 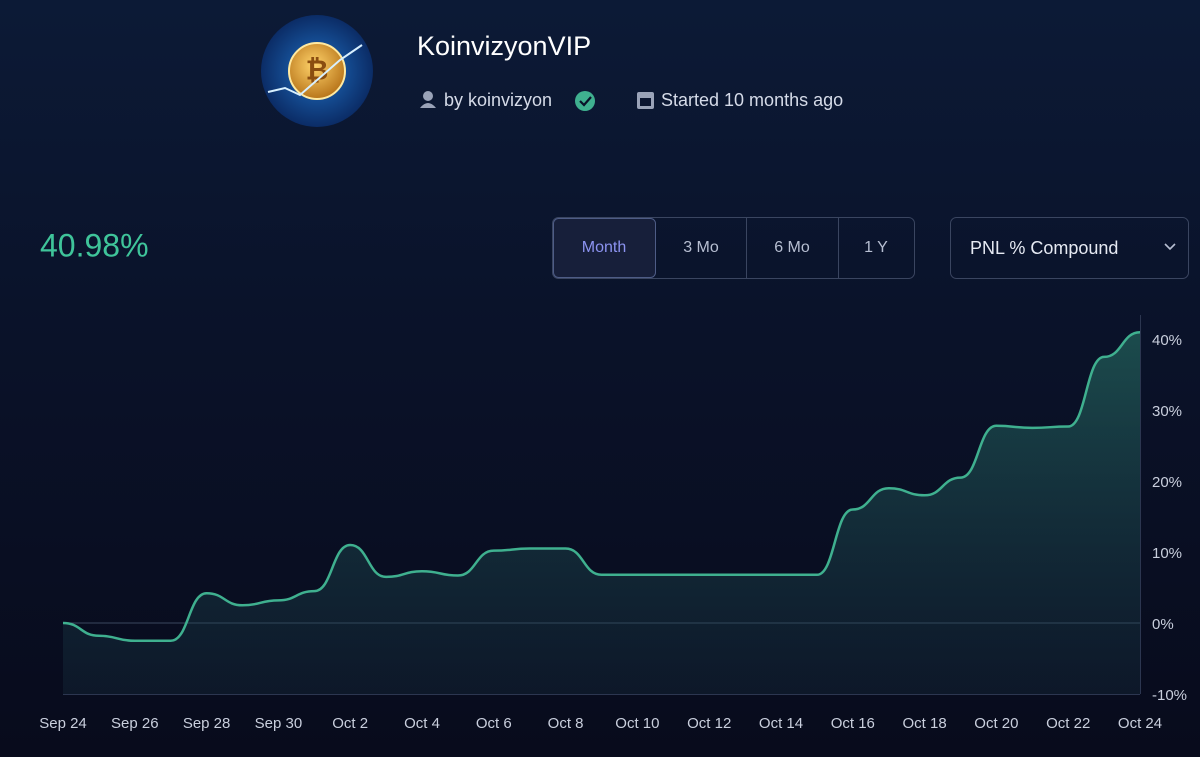 I want to click on metric-dropdown, so click(x=1069, y=248).